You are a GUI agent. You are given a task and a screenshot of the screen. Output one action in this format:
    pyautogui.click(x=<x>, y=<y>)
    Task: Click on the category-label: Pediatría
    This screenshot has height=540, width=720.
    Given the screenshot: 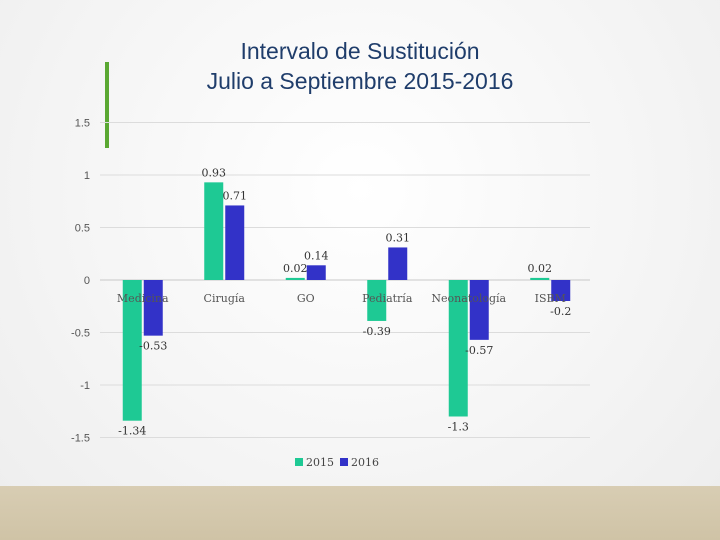 What is the action you would take?
    pyautogui.click(x=387, y=298)
    